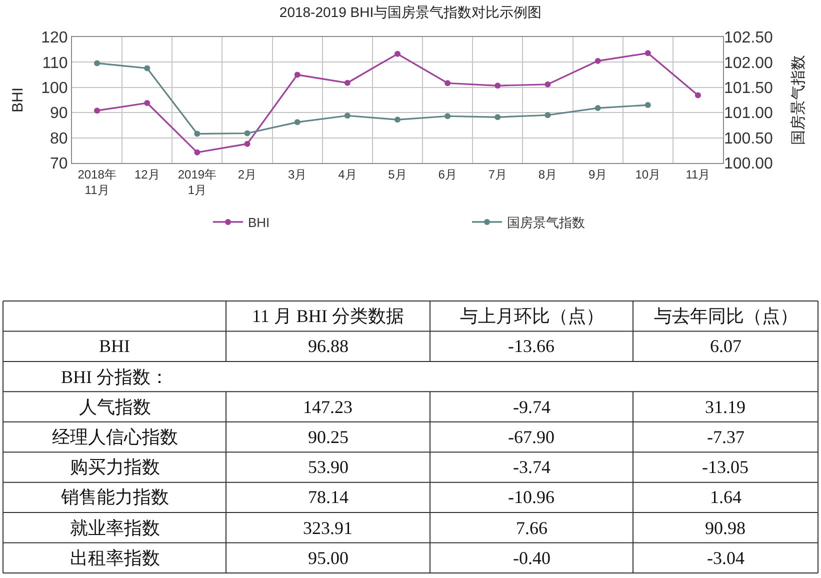 The height and width of the screenshot is (578, 821). I want to click on y2-tick-label: 102.50, so click(749, 38).